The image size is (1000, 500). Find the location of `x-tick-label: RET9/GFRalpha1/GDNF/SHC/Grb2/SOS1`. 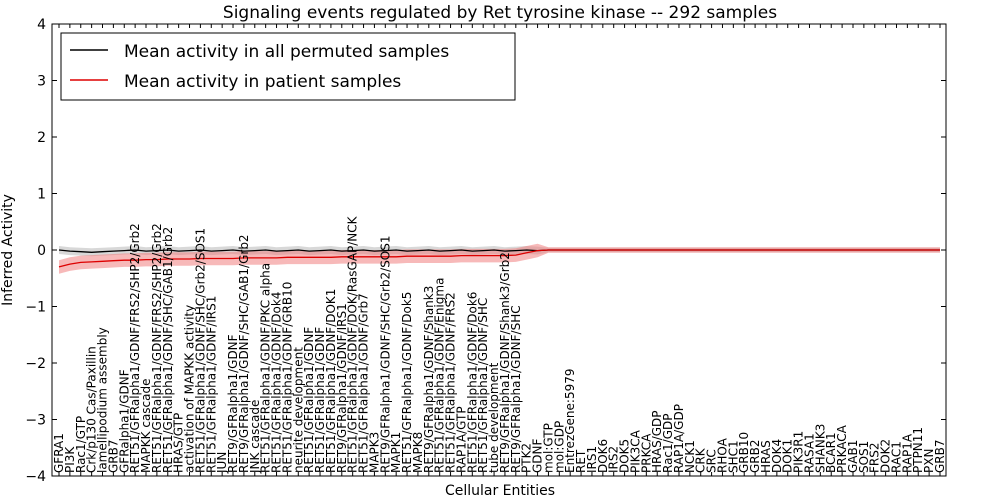

x-tick-label: RET9/GFRalpha1/GDNF/SHC/Grb2/SOS1 is located at coordinates (385, 354).